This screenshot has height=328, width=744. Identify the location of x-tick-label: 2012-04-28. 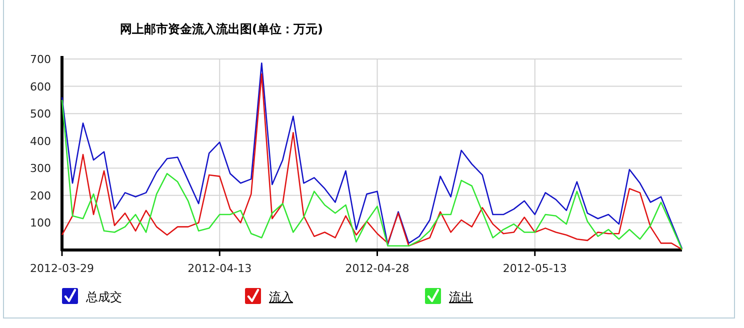
(377, 268).